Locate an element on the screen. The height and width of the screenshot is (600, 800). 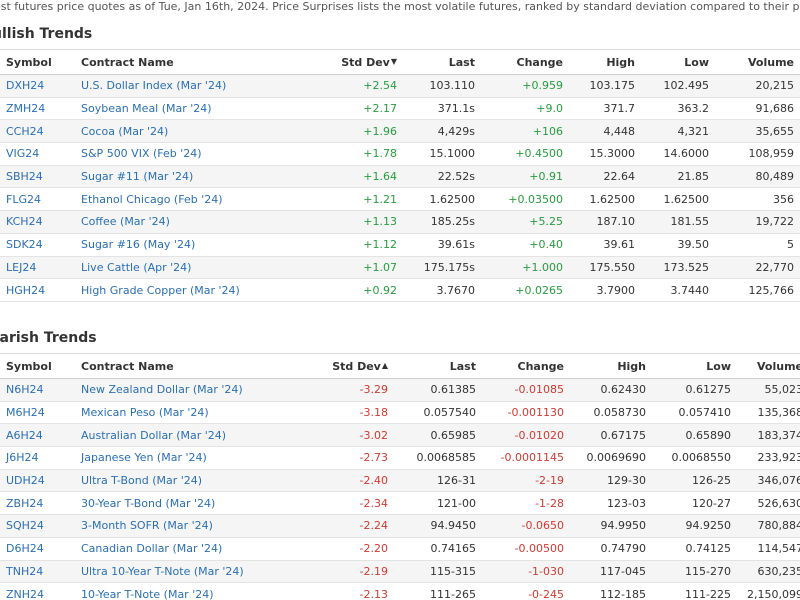
std-dev-cell: +1.12 is located at coordinates (354, 245).